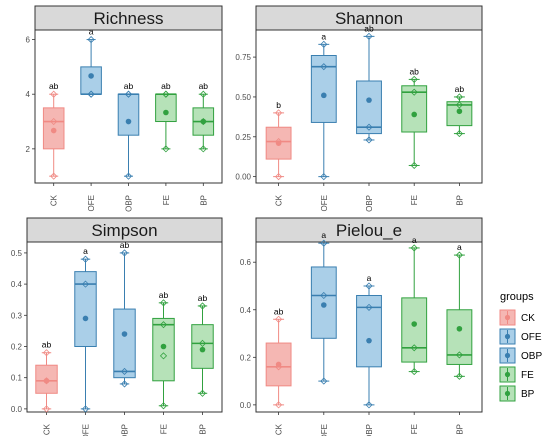 This screenshot has height=436, width=550. What do you see at coordinates (527, 375) in the screenshot?
I see `legend-label: FE` at bounding box center [527, 375].